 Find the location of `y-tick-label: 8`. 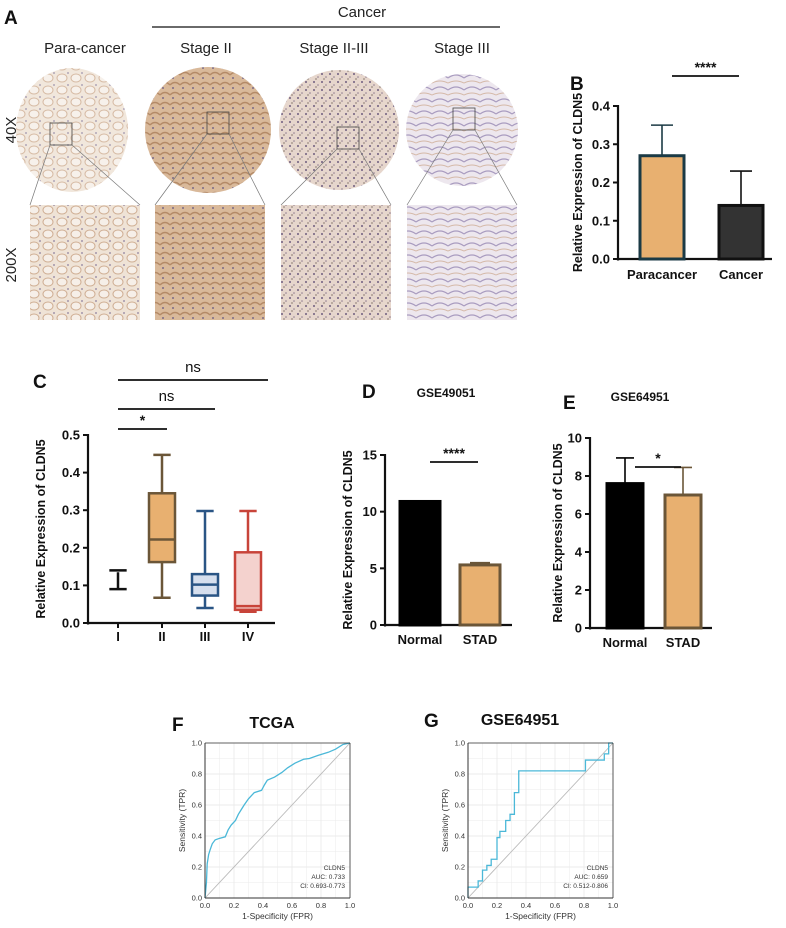

y-tick-label: 8 is located at coordinates (578, 476).